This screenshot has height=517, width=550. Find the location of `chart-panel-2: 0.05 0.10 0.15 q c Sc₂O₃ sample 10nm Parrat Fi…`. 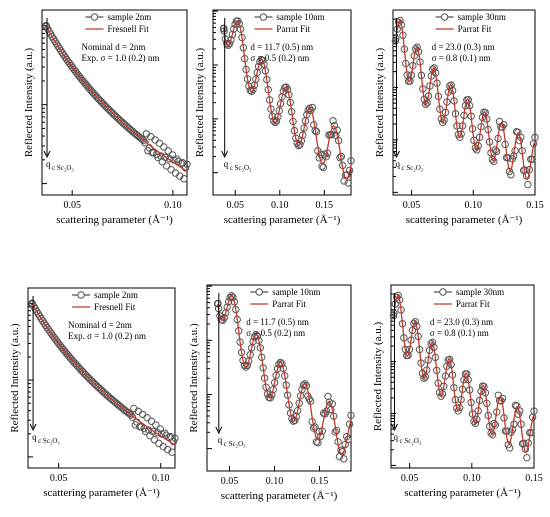

chart-panel-2: 0.05 0.10 0.15 q c Sc₂O₃ sample 10nm Parrat Fi… is located at coordinates (274, 117).